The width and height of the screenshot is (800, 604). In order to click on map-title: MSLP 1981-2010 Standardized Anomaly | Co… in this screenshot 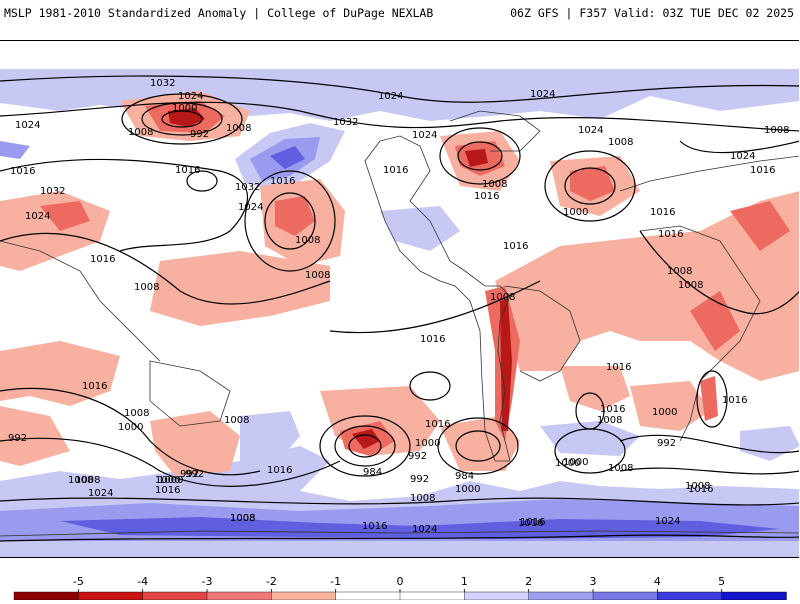, I will do `click(219, 13)`.